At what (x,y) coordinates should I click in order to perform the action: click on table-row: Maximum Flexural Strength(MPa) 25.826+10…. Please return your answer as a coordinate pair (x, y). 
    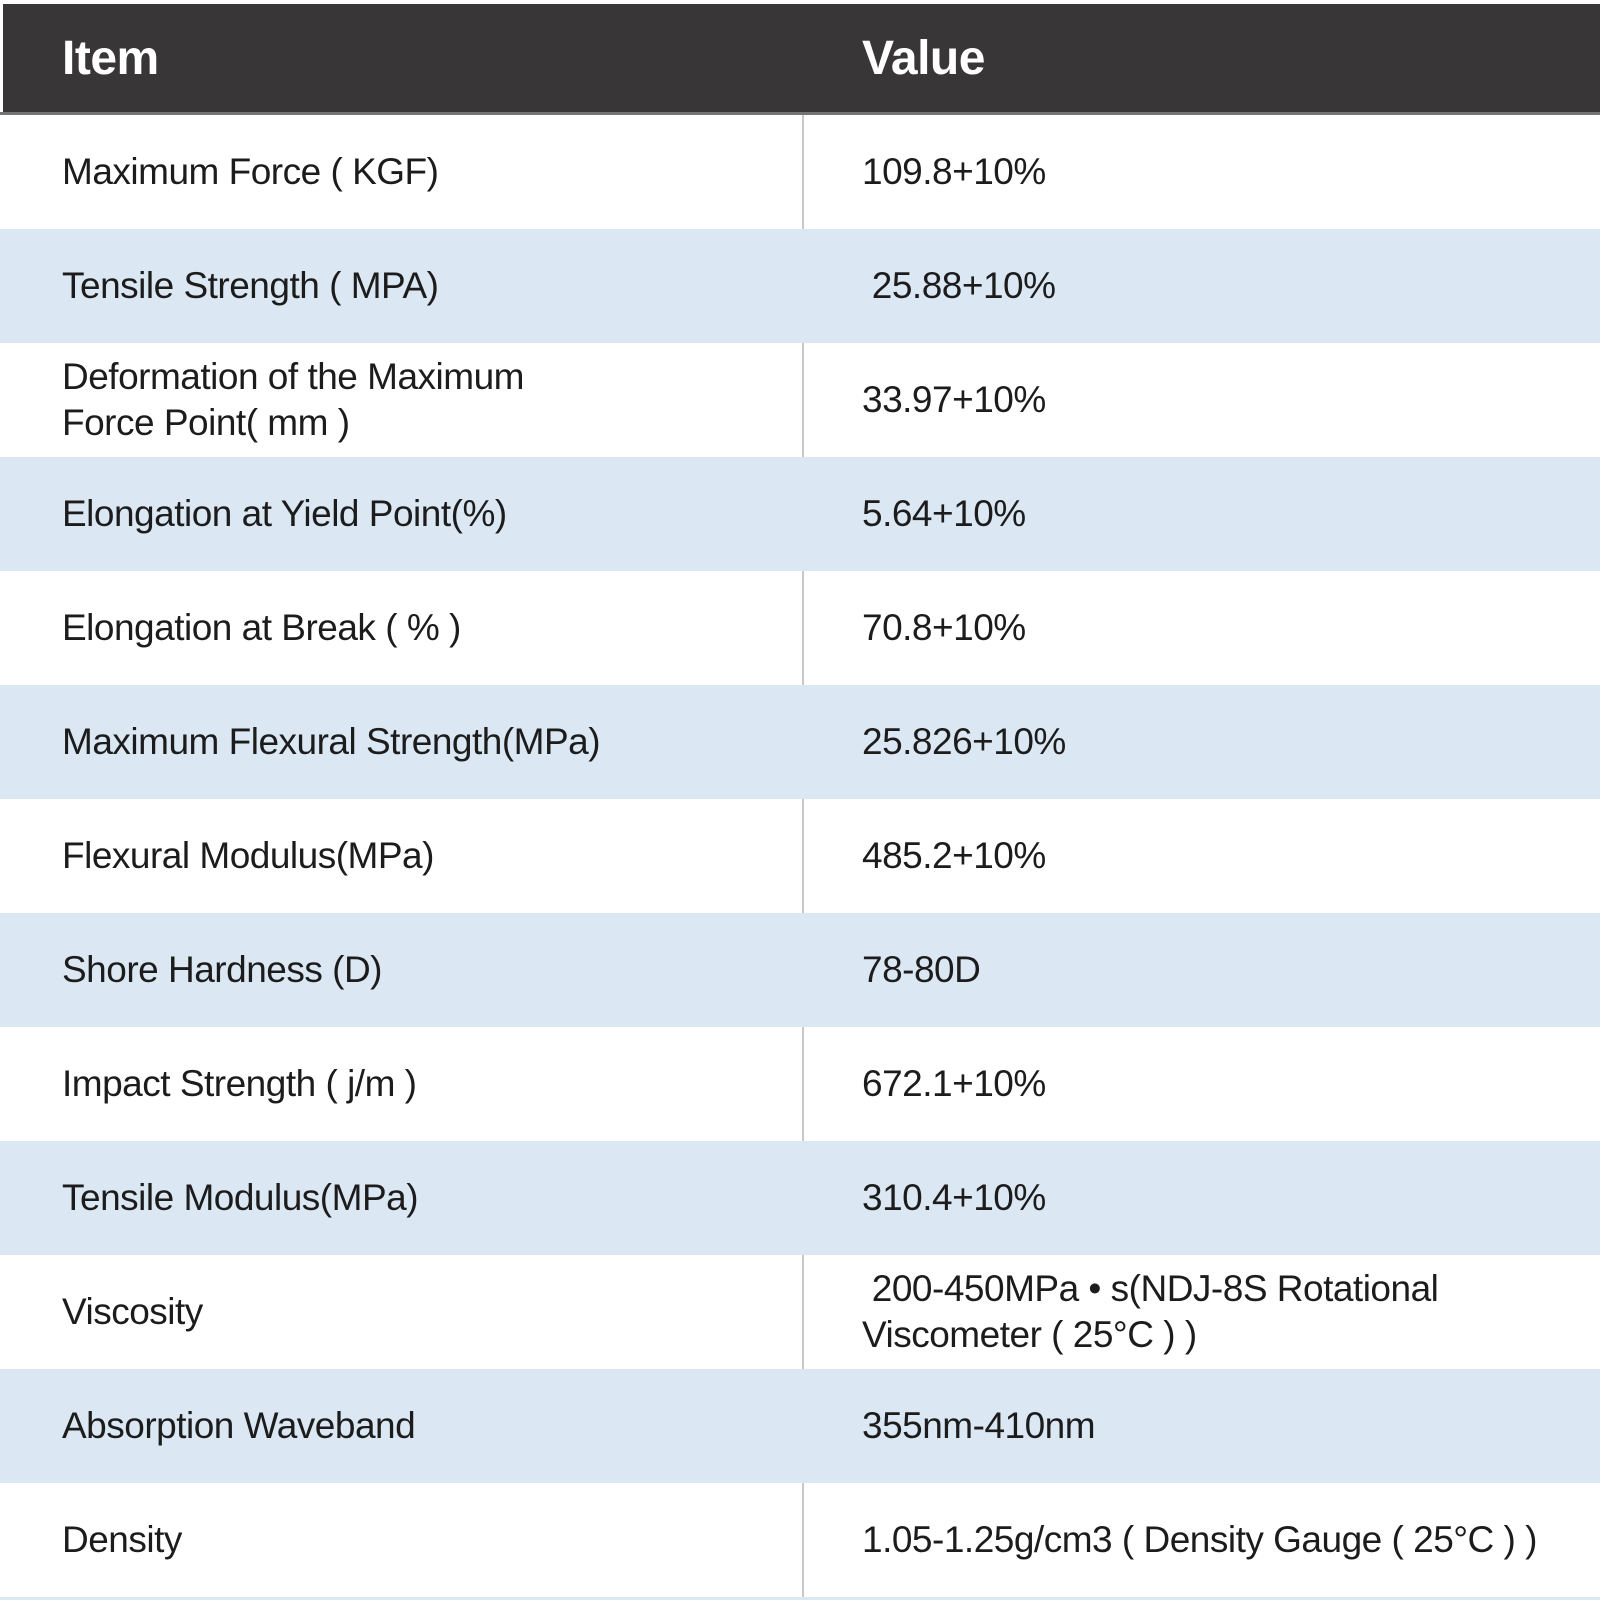
    Looking at the image, I should click on (800, 742).